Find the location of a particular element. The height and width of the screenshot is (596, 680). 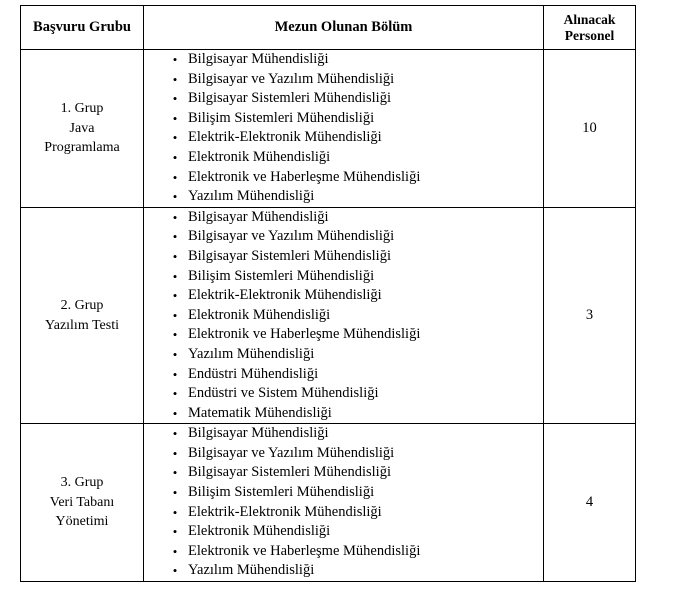

group-number-2: 2. Grup is located at coordinates (82, 306).